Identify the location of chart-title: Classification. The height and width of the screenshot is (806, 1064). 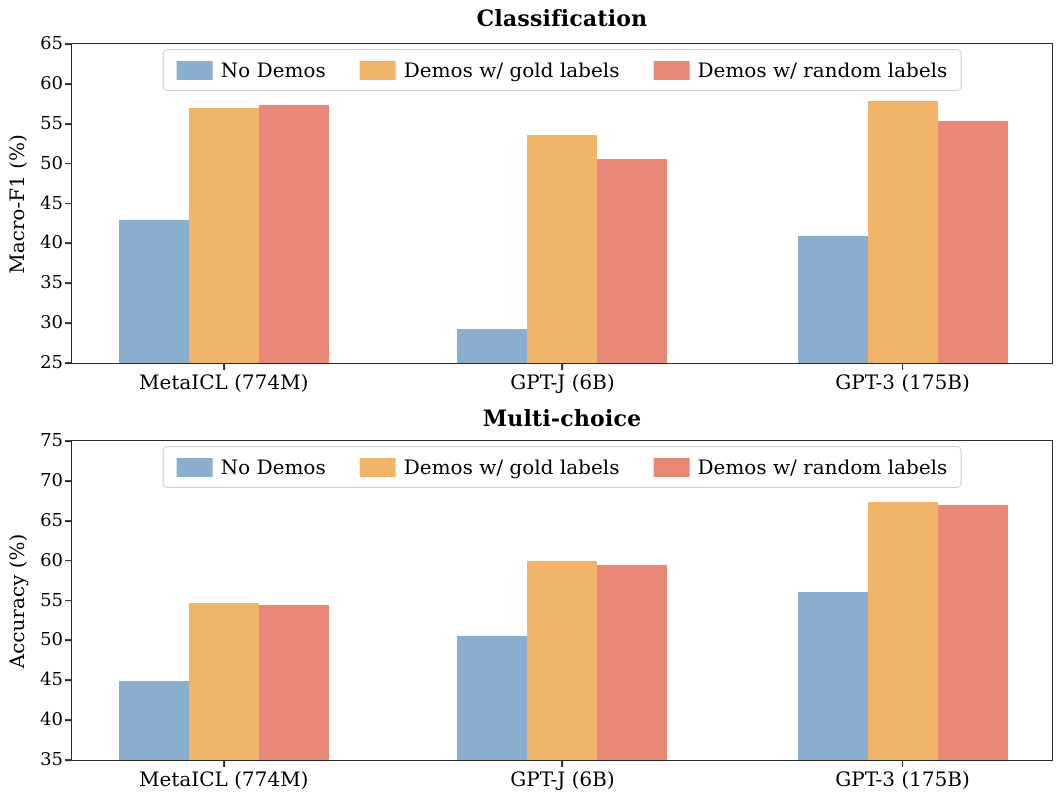
(562, 19).